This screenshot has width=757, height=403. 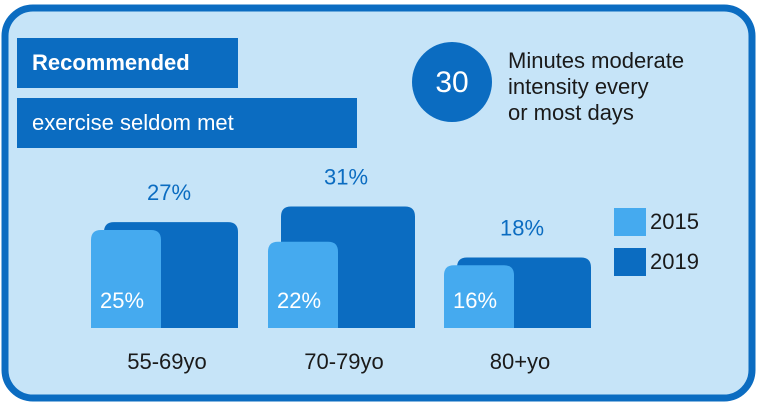 I want to click on data-label: 18%, so click(x=522, y=227).